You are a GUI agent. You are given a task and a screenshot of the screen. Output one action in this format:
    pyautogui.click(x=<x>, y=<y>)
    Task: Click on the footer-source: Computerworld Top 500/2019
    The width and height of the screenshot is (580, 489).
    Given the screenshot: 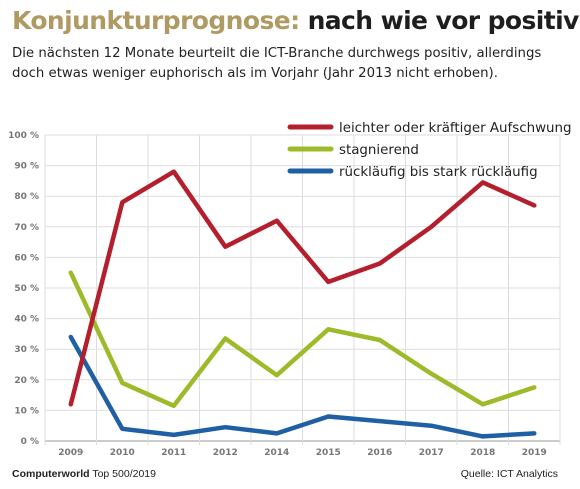 What is the action you would take?
    pyautogui.click(x=84, y=474)
    